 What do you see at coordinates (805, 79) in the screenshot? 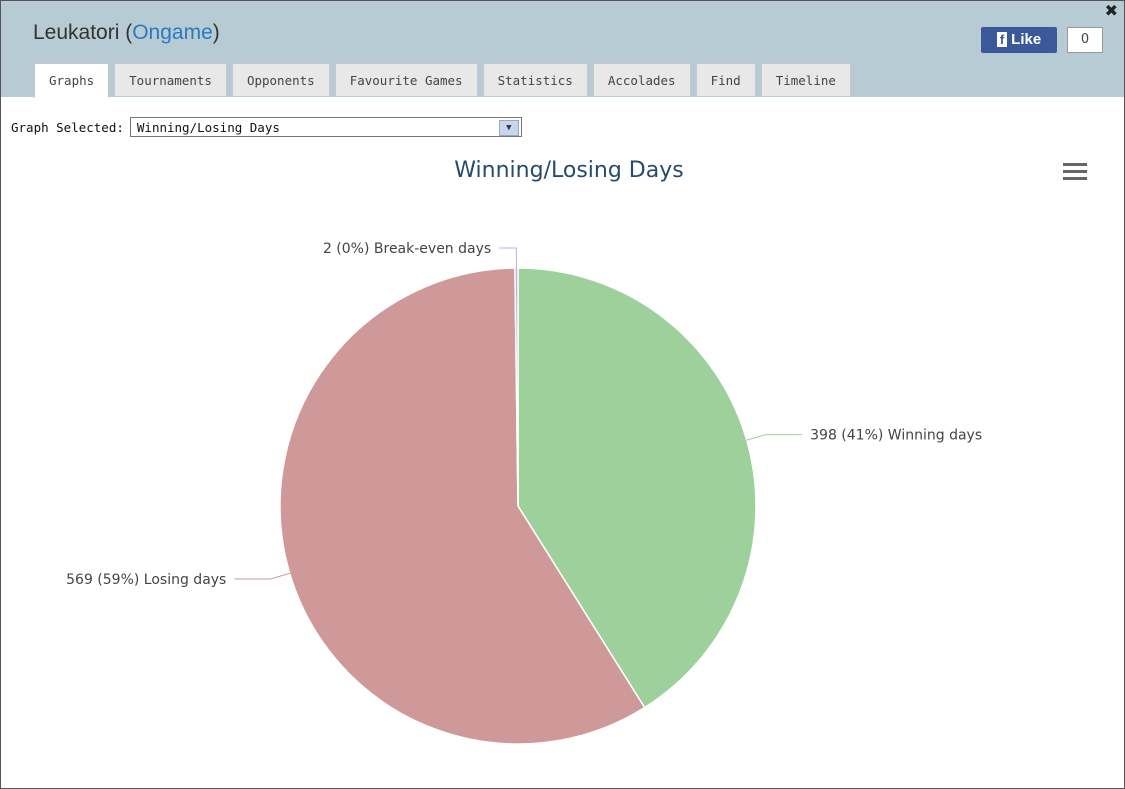
I see `tab: Timeline` at bounding box center [805, 79].